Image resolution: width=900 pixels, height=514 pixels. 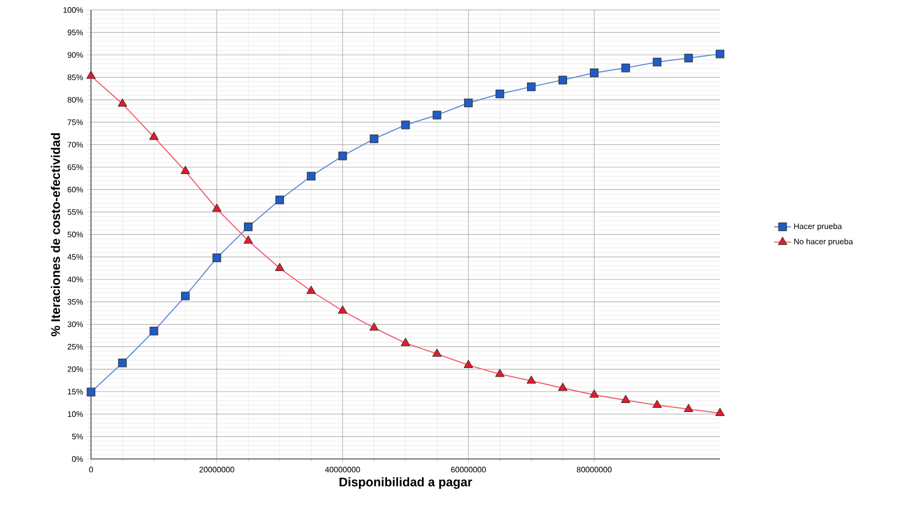 What do you see at coordinates (406, 483) in the screenshot?
I see `x-axis-title: Disponibilidad a pagar` at bounding box center [406, 483].